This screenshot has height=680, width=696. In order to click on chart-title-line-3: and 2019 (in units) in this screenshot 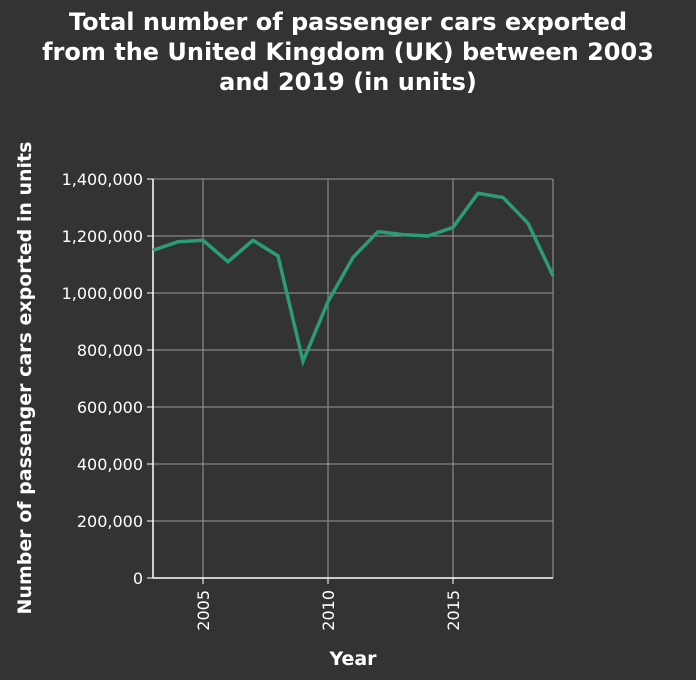, I will do `click(348, 82)`.